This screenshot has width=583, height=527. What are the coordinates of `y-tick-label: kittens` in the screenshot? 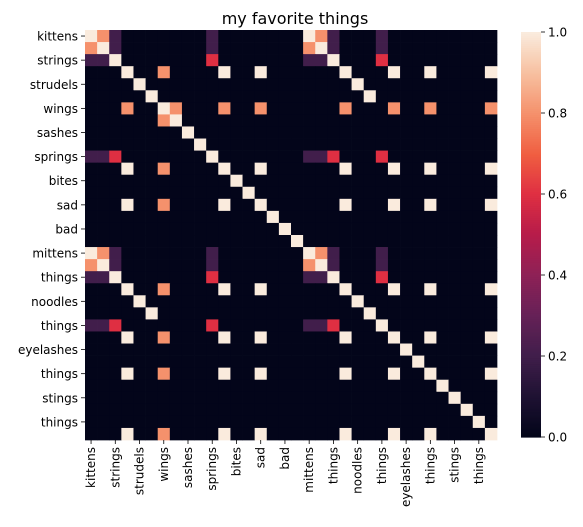 It's located at (57, 37).